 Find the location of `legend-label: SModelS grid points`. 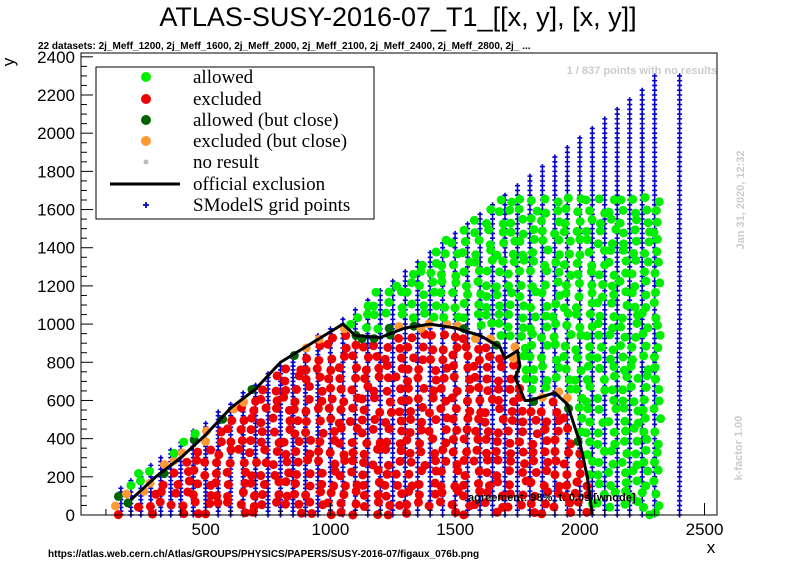

legend-label: SModelS grid points is located at coordinates (271, 205).